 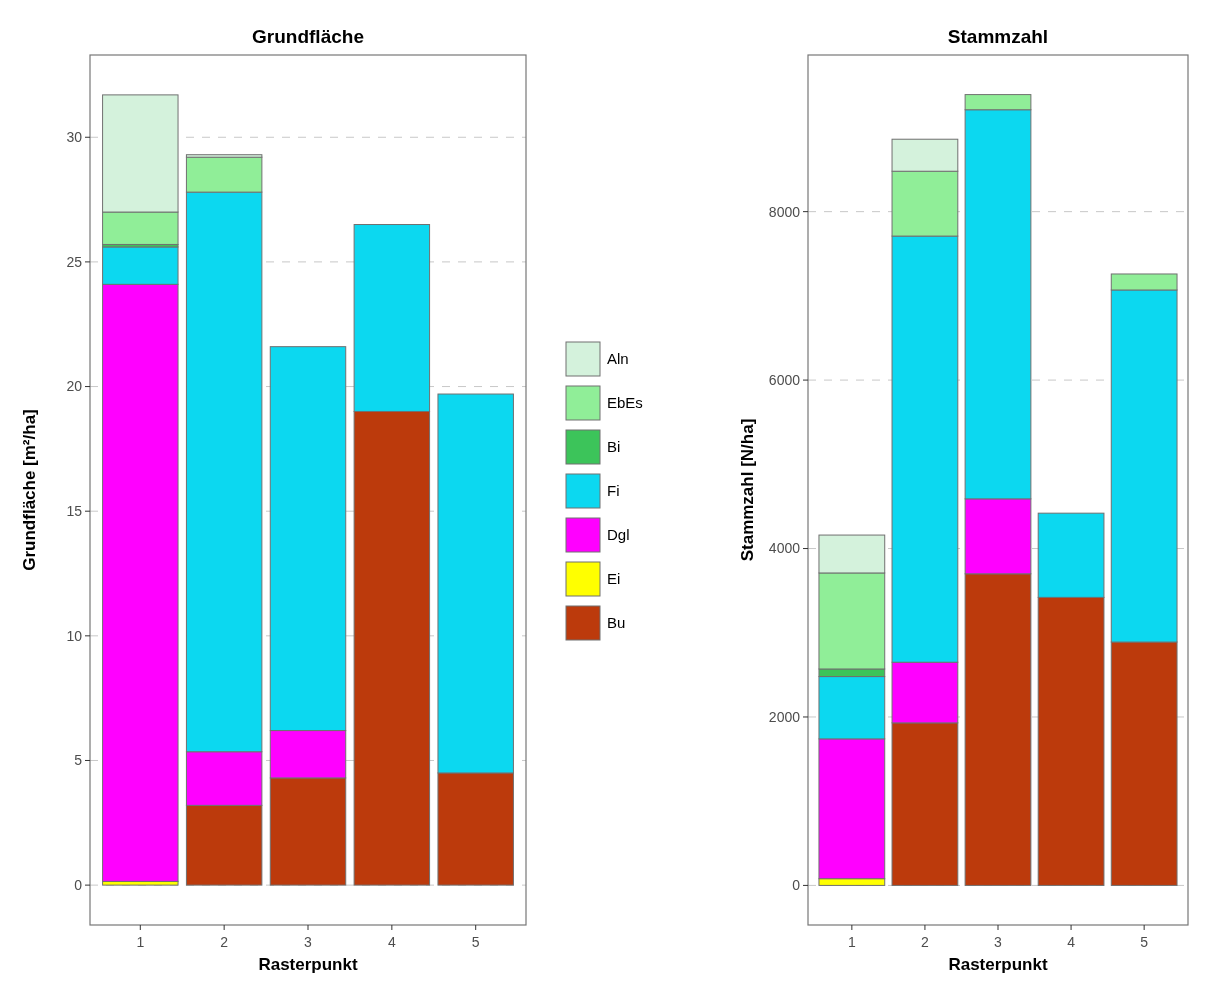 I want to click on y-tick-label: 10, so click(x=74, y=635).